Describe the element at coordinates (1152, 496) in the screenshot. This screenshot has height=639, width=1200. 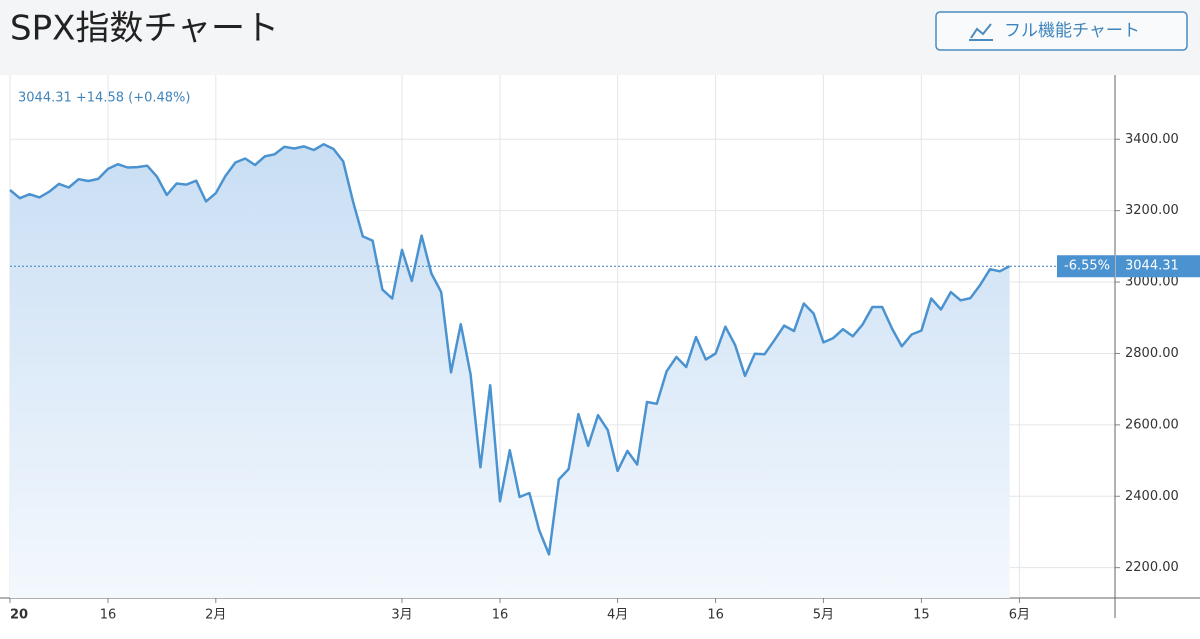
I see `y-tick-label: 2400.00` at that location.